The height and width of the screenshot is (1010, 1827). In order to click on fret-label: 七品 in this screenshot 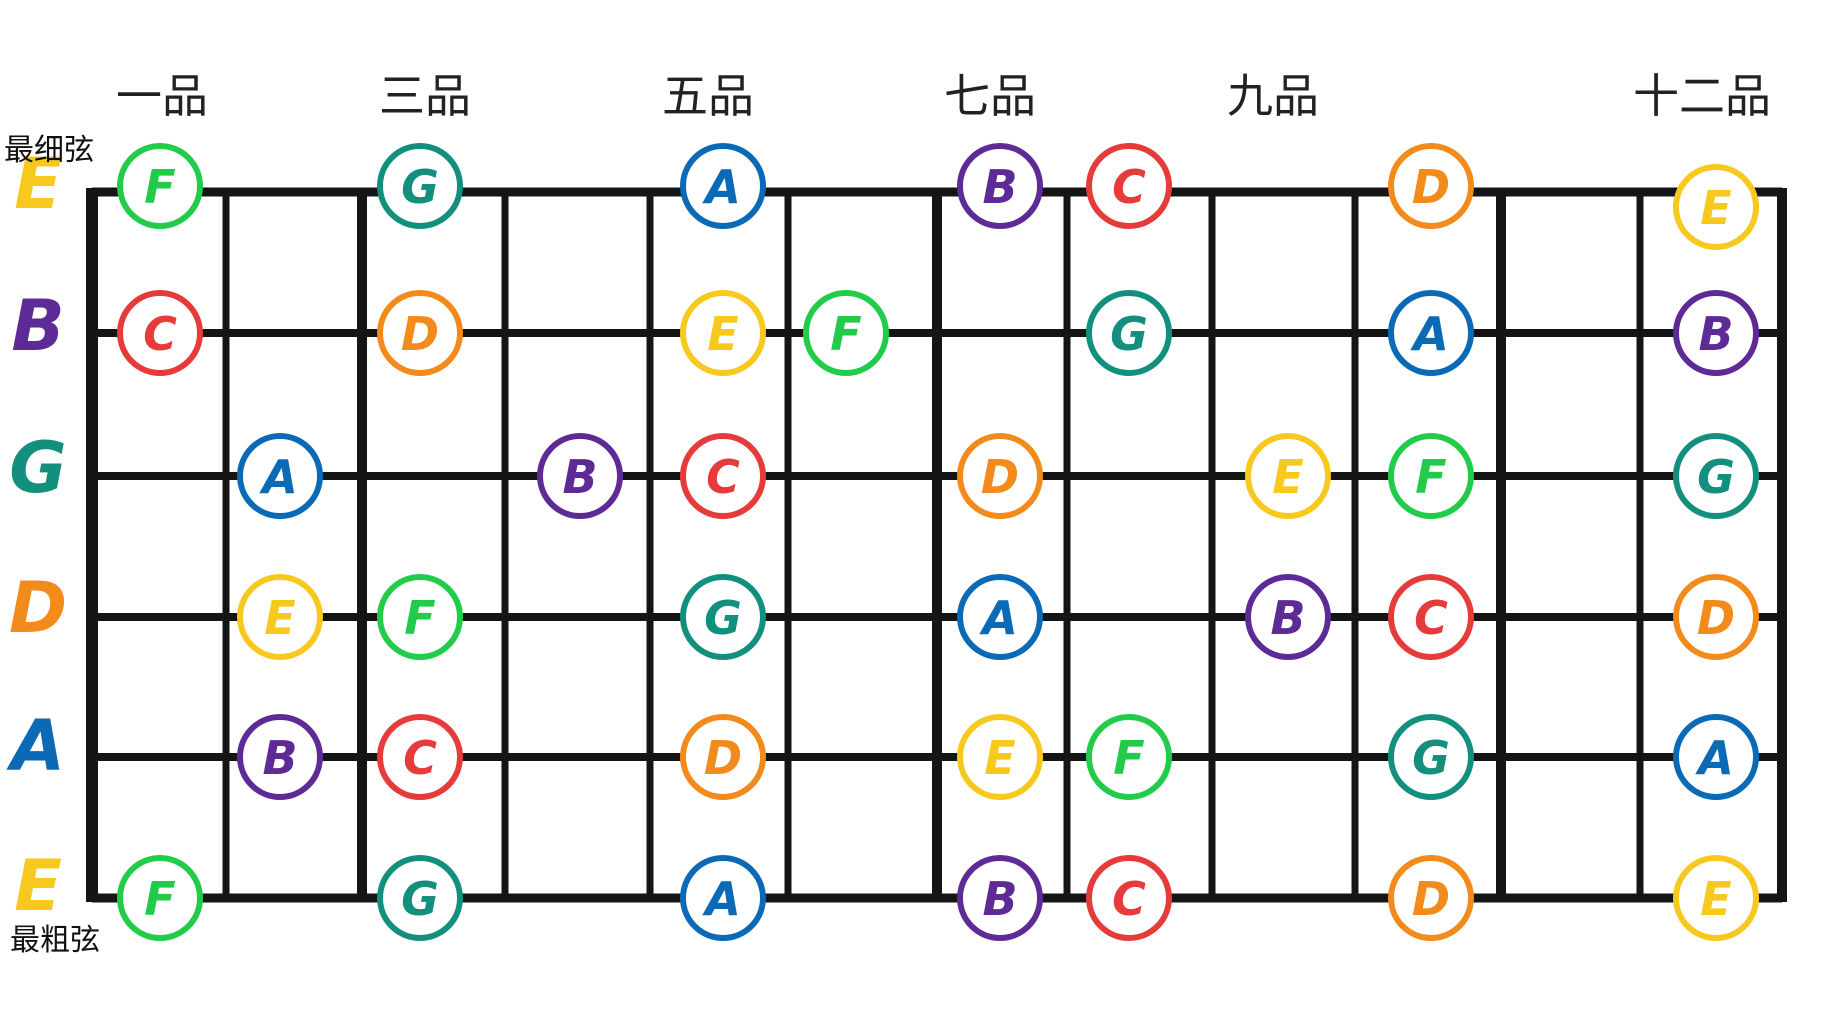, I will do `click(990, 96)`.